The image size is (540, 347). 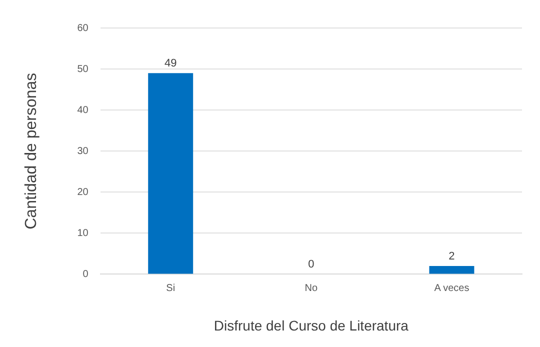 I want to click on y-tick-label: 0, so click(x=85, y=274).